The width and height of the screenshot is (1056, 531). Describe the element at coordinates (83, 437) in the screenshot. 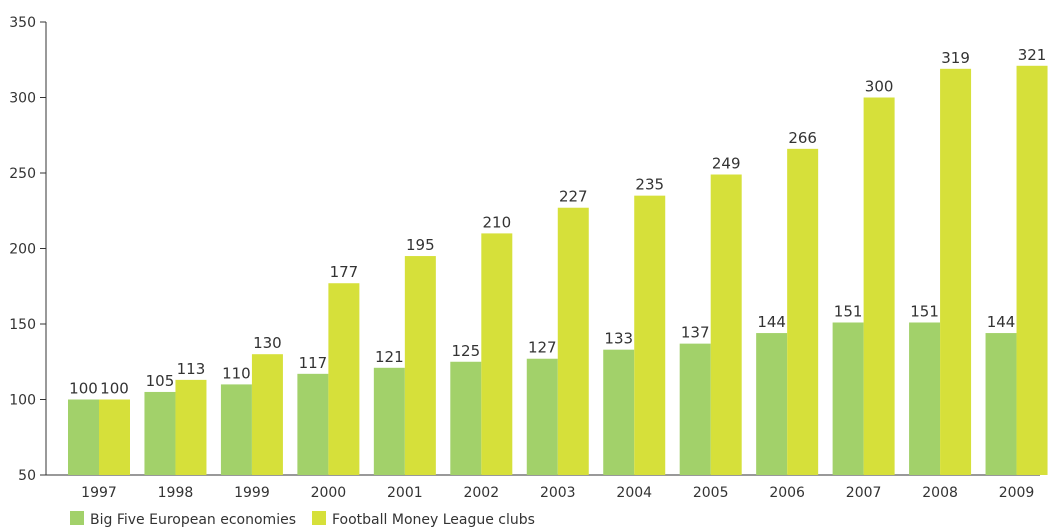

I see `bar-economies-1997` at that location.